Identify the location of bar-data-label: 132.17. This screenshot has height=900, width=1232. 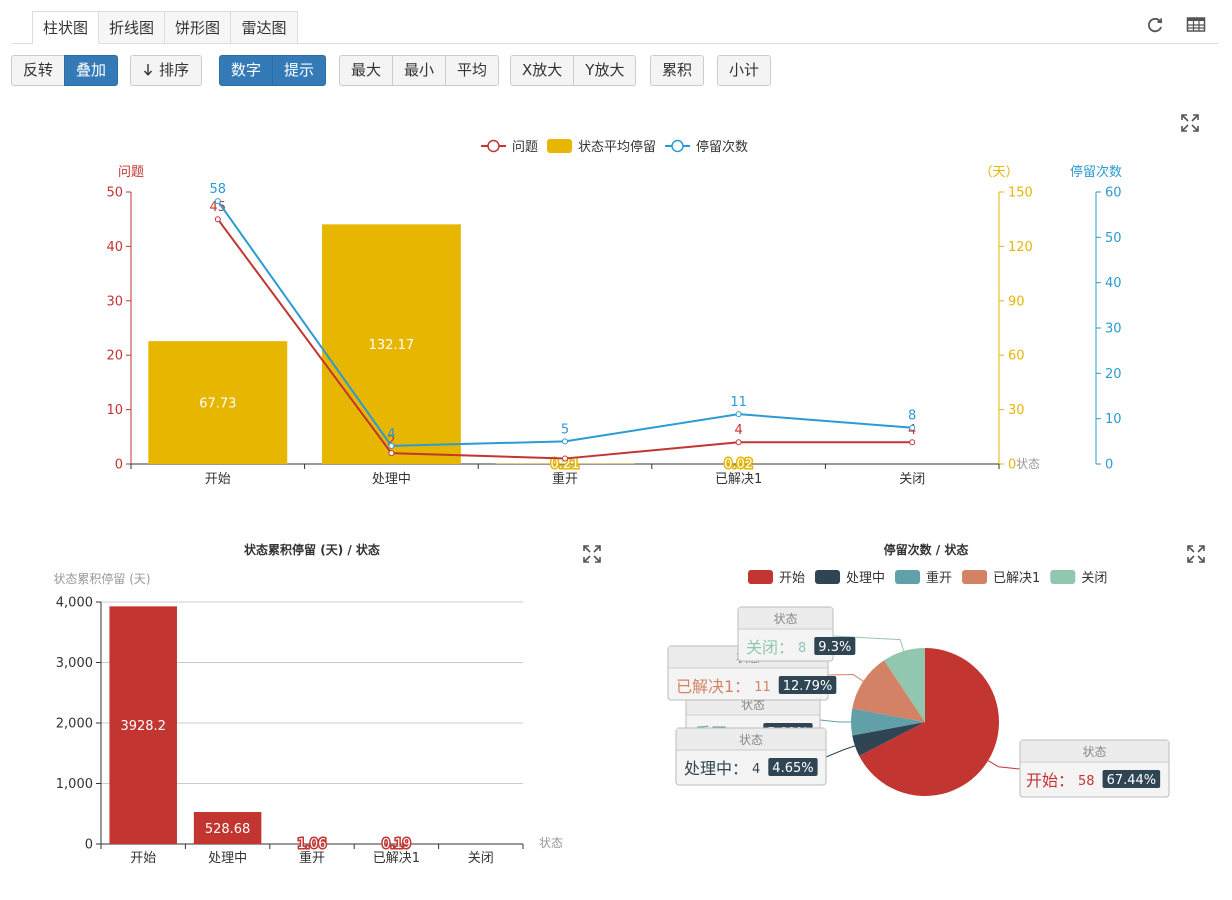
(392, 345).